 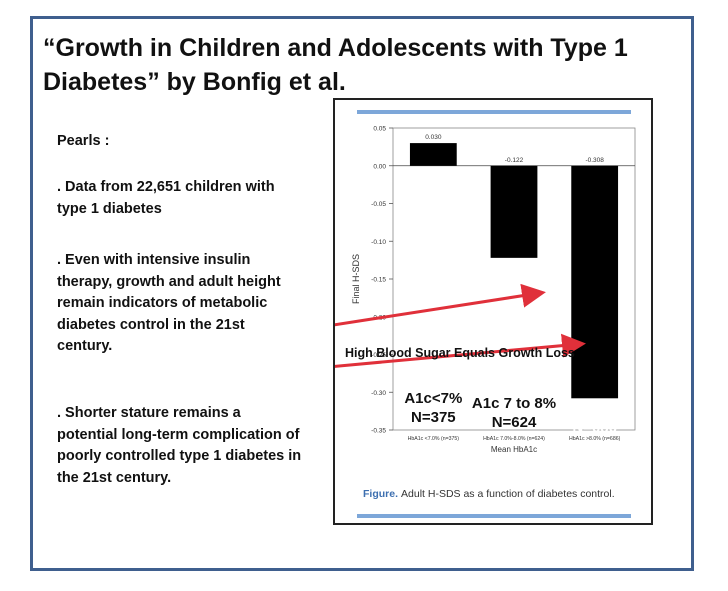 What do you see at coordinates (594, 427) in the screenshot?
I see `group-annotation-line-2: N=686` at bounding box center [594, 427].